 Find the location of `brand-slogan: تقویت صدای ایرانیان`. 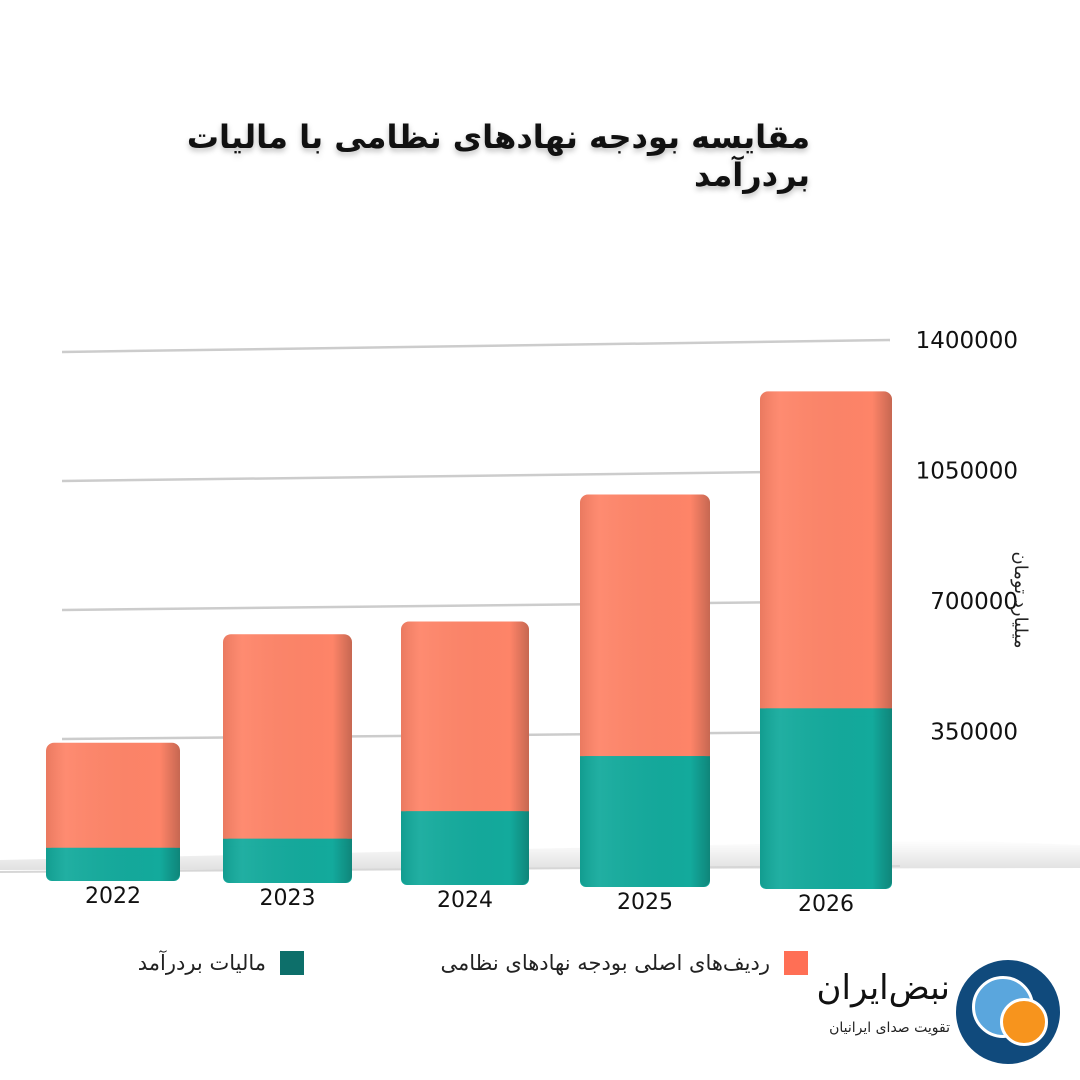

brand-slogan: تقویت صدای ایرانیان is located at coordinates (889, 1028).